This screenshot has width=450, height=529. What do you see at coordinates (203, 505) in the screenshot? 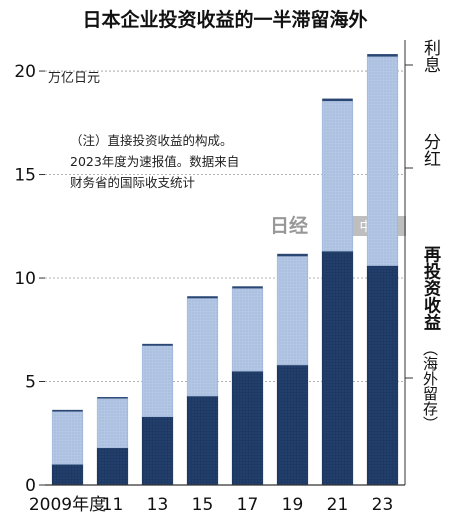
I see `x-tick-label: 15` at bounding box center [203, 505].